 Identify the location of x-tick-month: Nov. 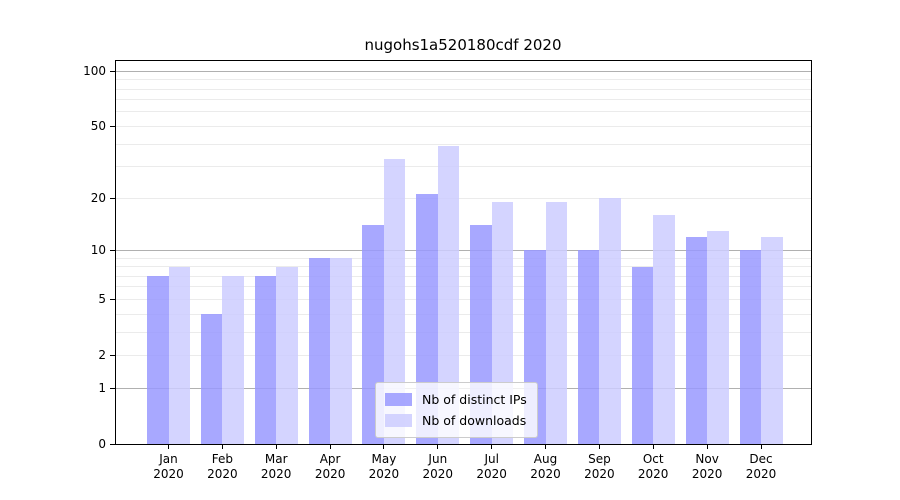
(707, 459).